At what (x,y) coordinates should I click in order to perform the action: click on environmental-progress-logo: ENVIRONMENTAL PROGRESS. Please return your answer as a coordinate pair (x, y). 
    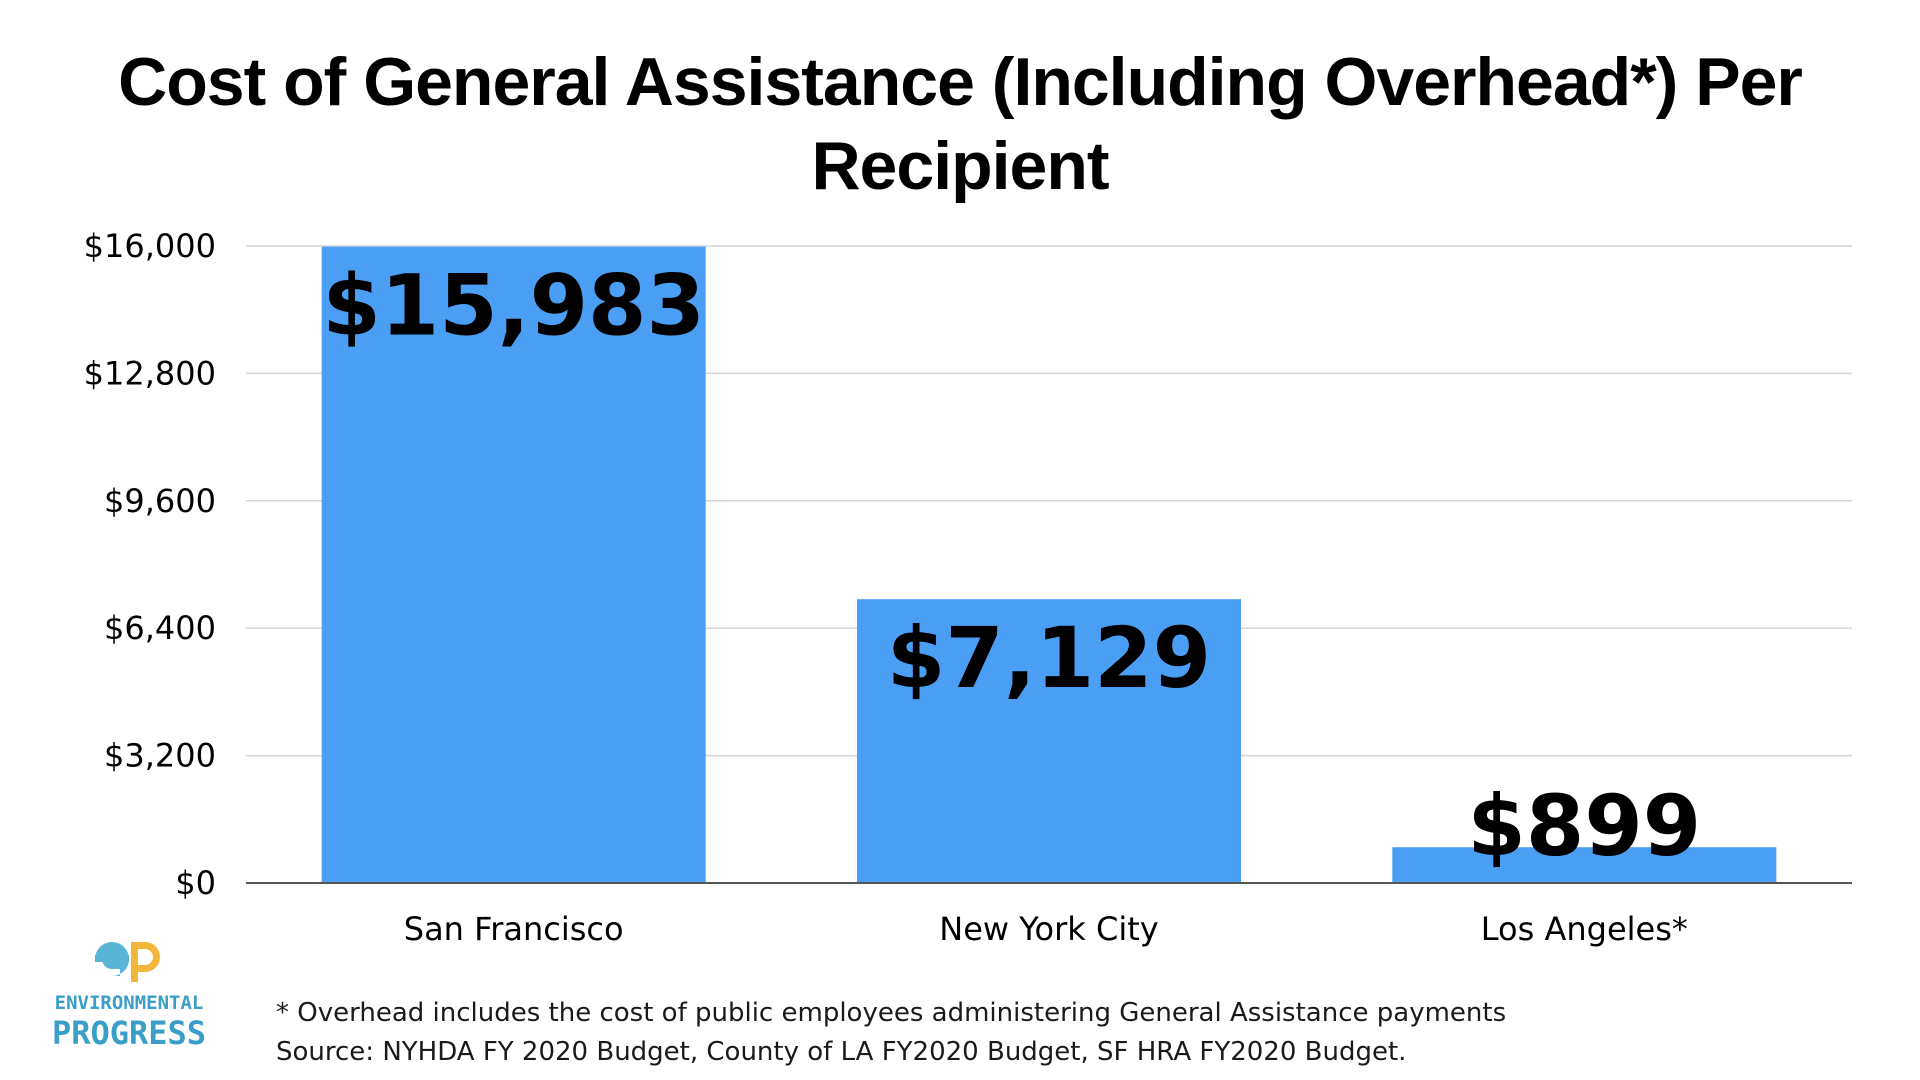
    Looking at the image, I should click on (129, 996).